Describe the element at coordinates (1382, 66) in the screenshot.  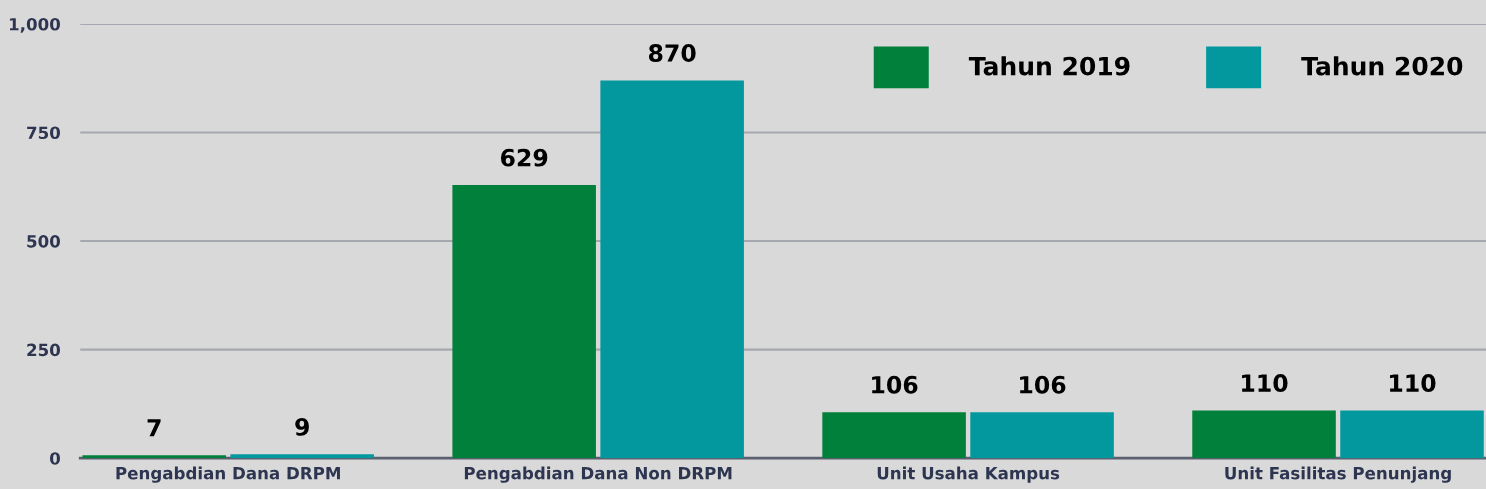
I see `legend-label: Tahun 2020` at that location.